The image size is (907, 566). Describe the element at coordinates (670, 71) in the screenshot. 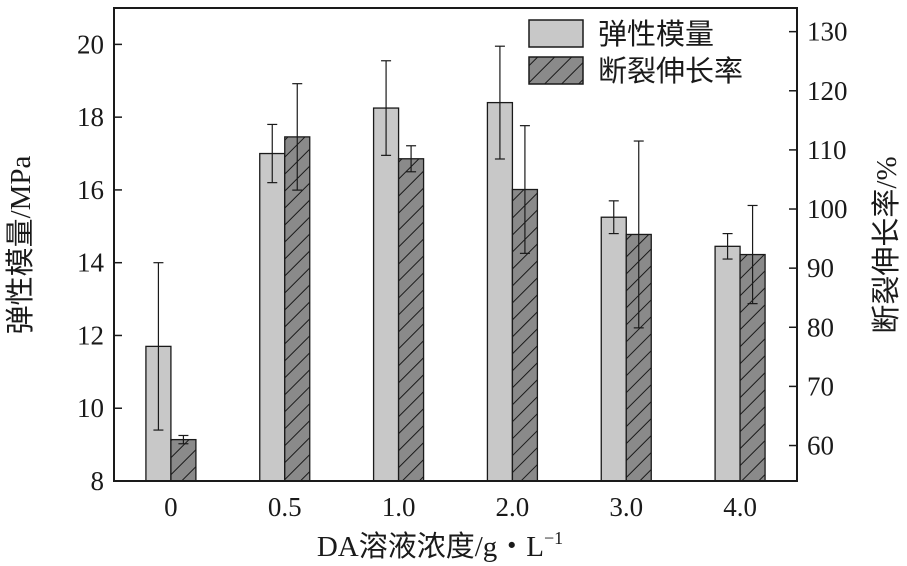

I see `legend-label-elongation: 断裂伸长率` at that location.